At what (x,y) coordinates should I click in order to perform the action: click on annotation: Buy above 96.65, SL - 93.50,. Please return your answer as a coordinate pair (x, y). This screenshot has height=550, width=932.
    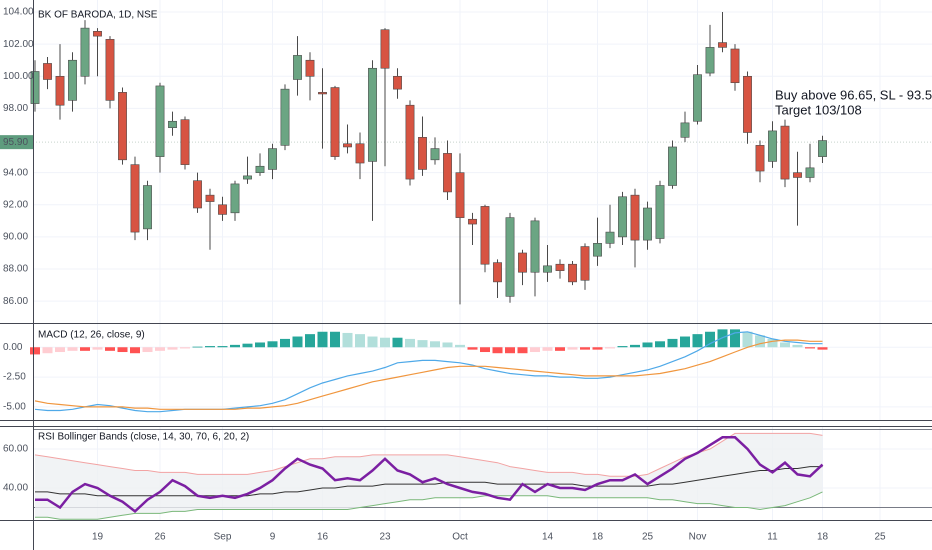
    Looking at the image, I should click on (853, 94).